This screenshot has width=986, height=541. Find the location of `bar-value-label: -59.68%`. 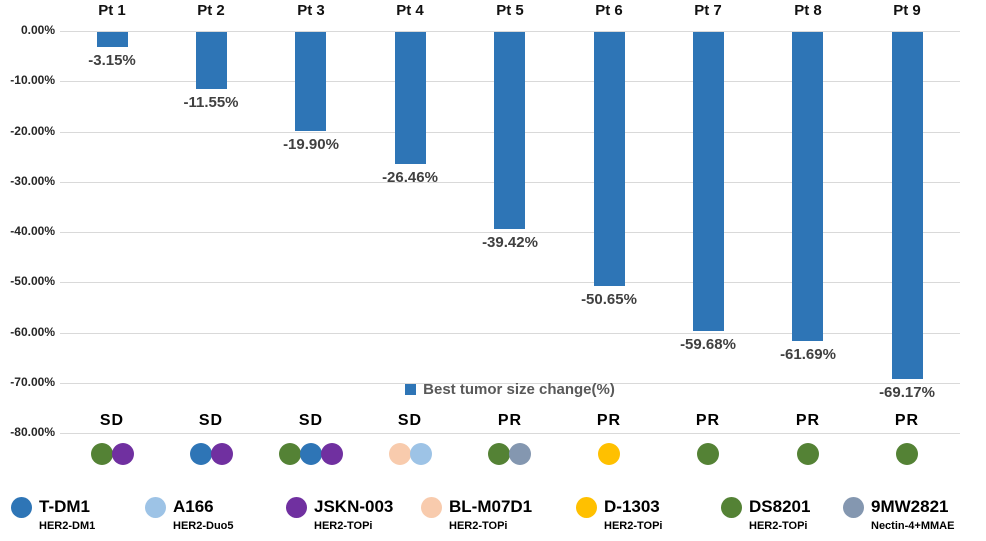

bar-value-label: -59.68% is located at coordinates (708, 344).